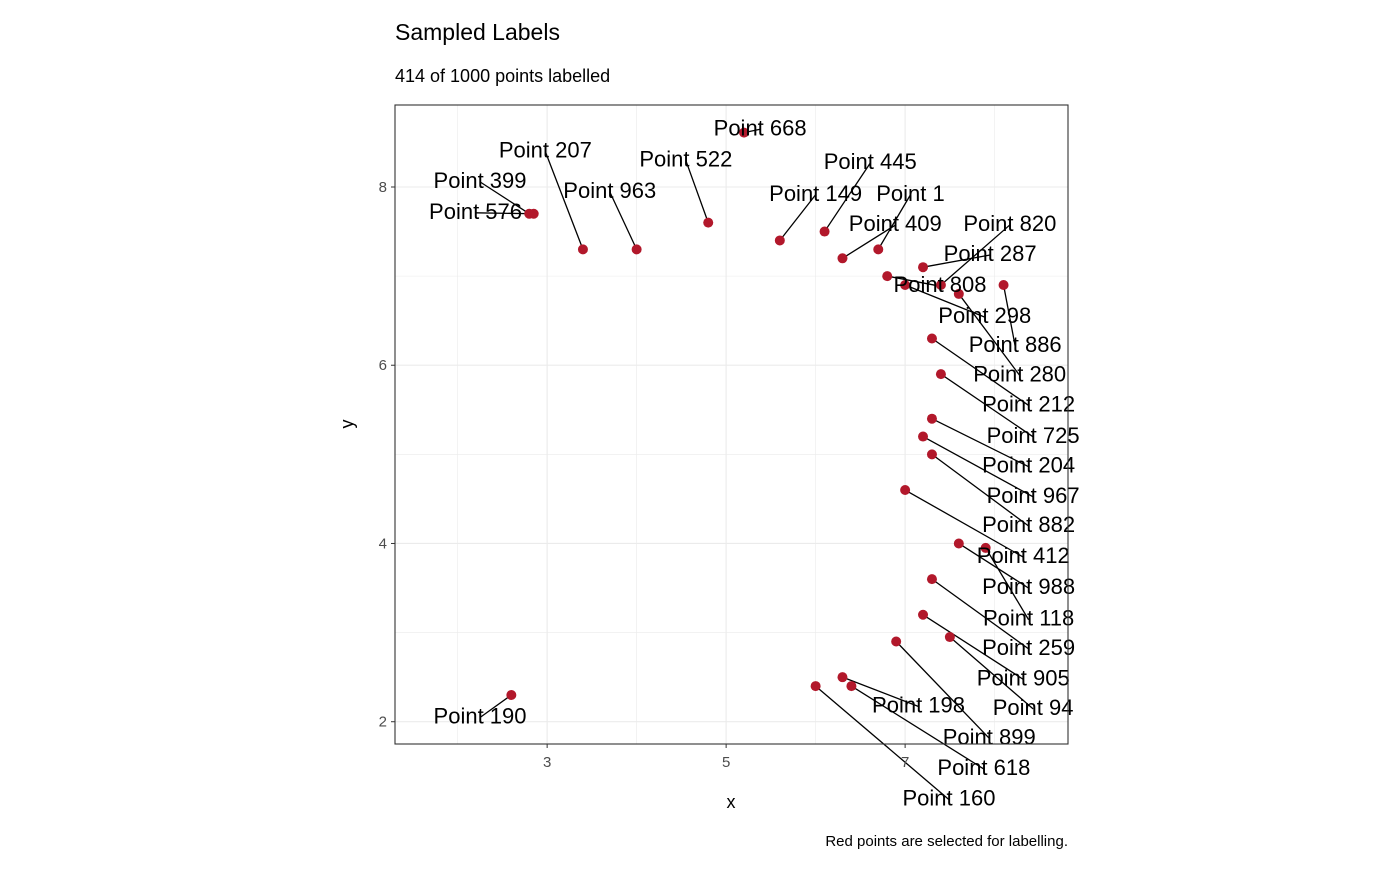 The image size is (1400, 871). What do you see at coordinates (983, 767) in the screenshot?
I see `point-label: Point 618` at bounding box center [983, 767].